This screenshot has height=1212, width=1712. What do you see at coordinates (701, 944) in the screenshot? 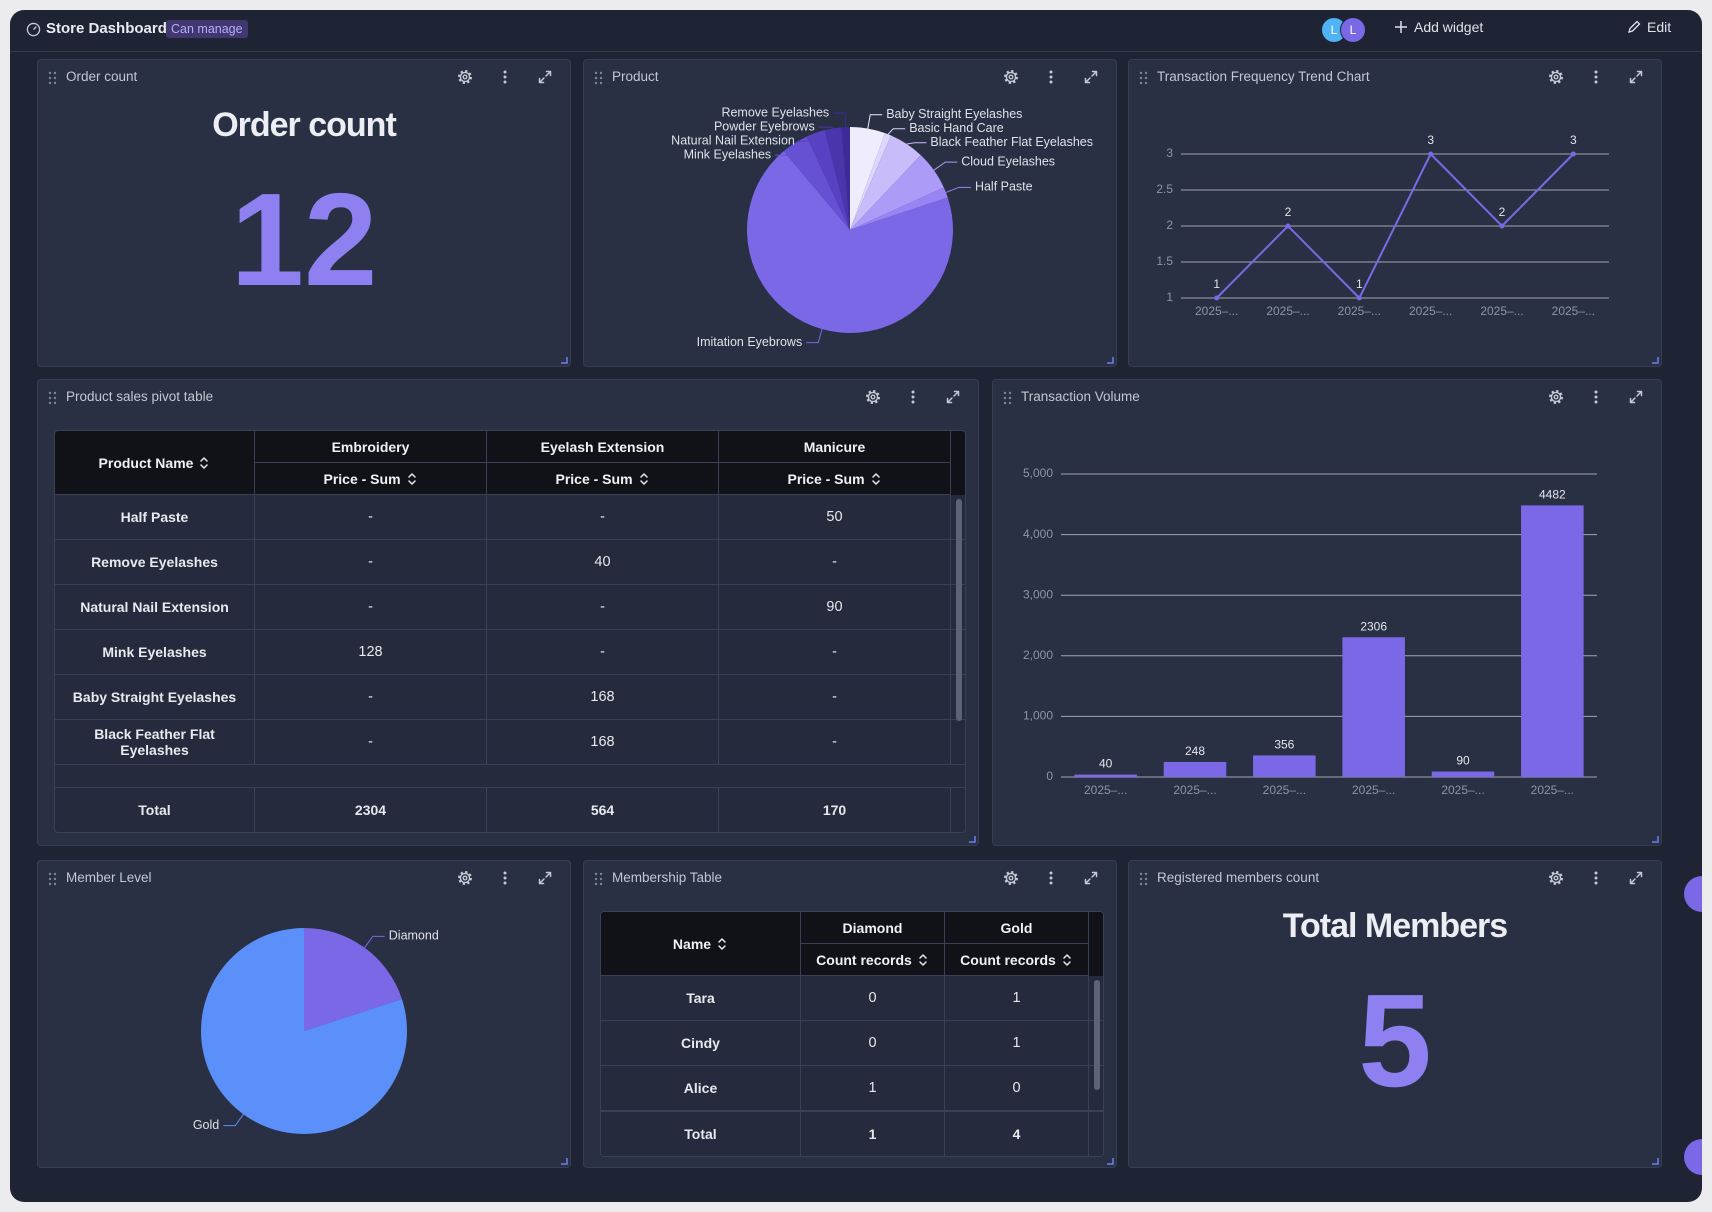
I see `row-header-cell: Name` at bounding box center [701, 944].